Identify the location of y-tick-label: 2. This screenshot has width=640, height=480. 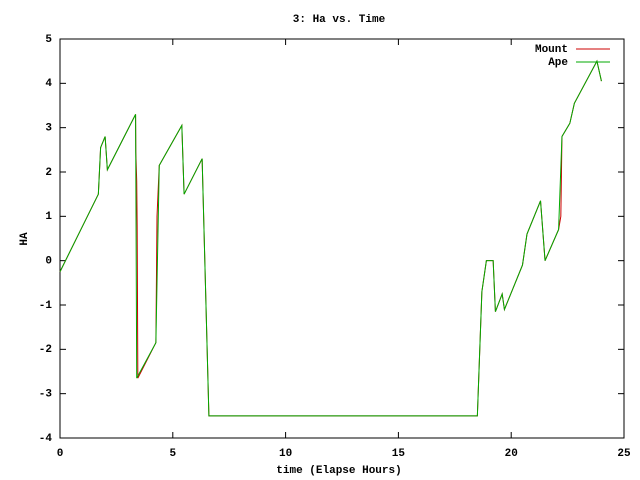
(48, 173).